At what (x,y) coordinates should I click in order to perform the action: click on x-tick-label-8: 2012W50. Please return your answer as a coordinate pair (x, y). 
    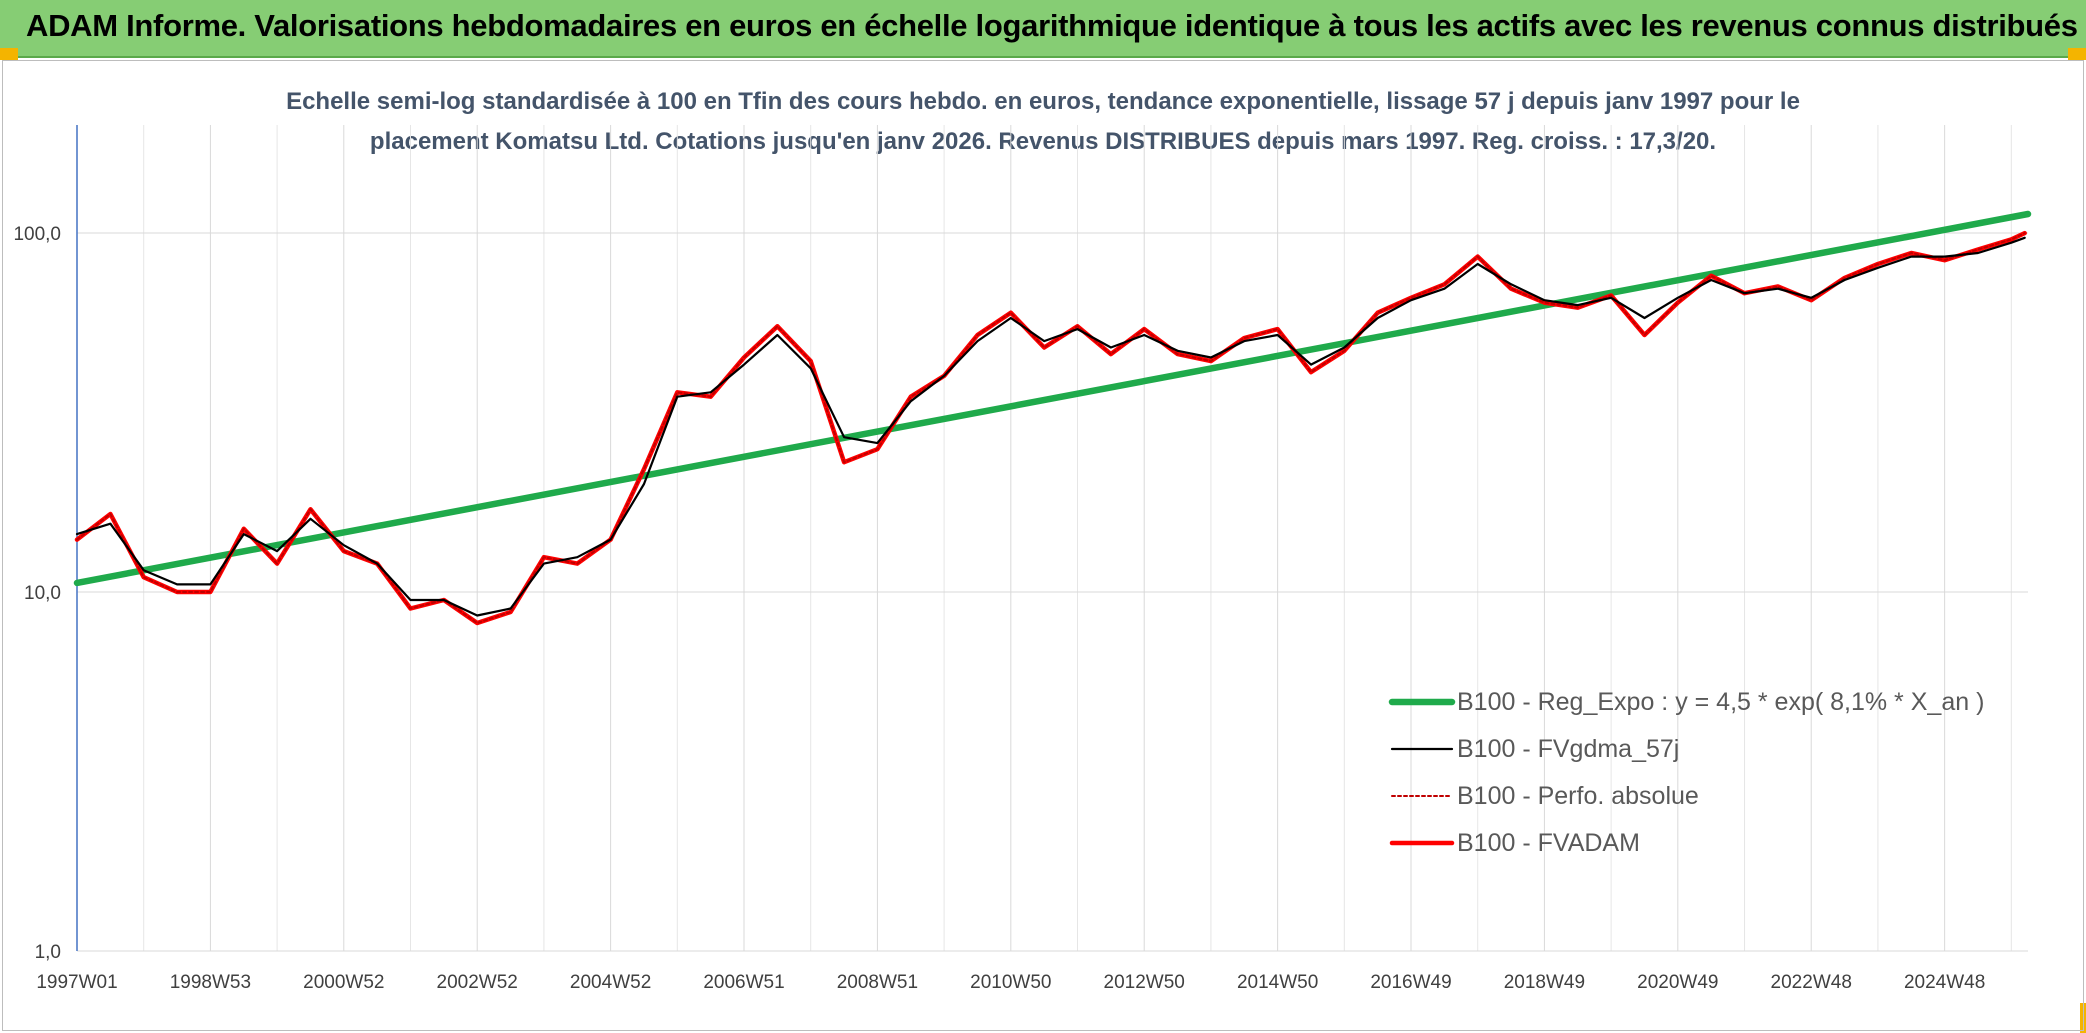
    Looking at the image, I should click on (1144, 982).